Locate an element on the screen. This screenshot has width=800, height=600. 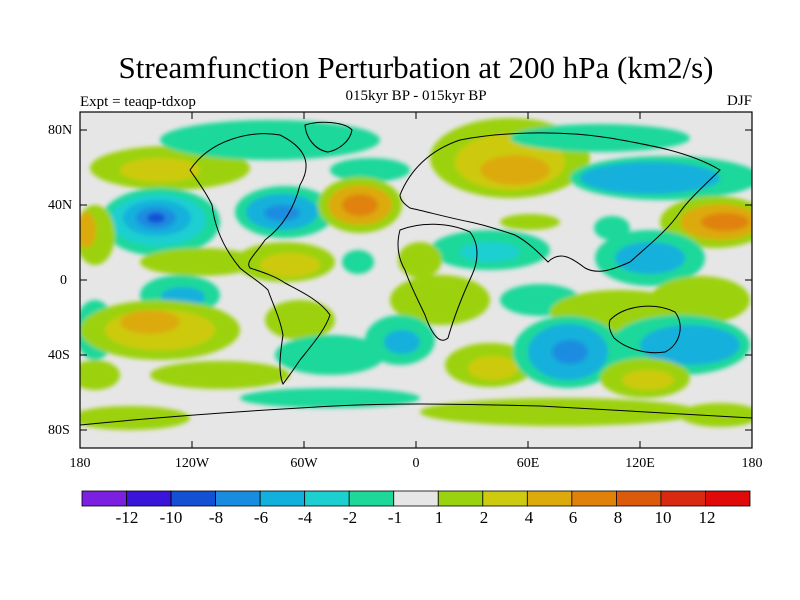
colorbar-label: -1 is located at coordinates (395, 517).